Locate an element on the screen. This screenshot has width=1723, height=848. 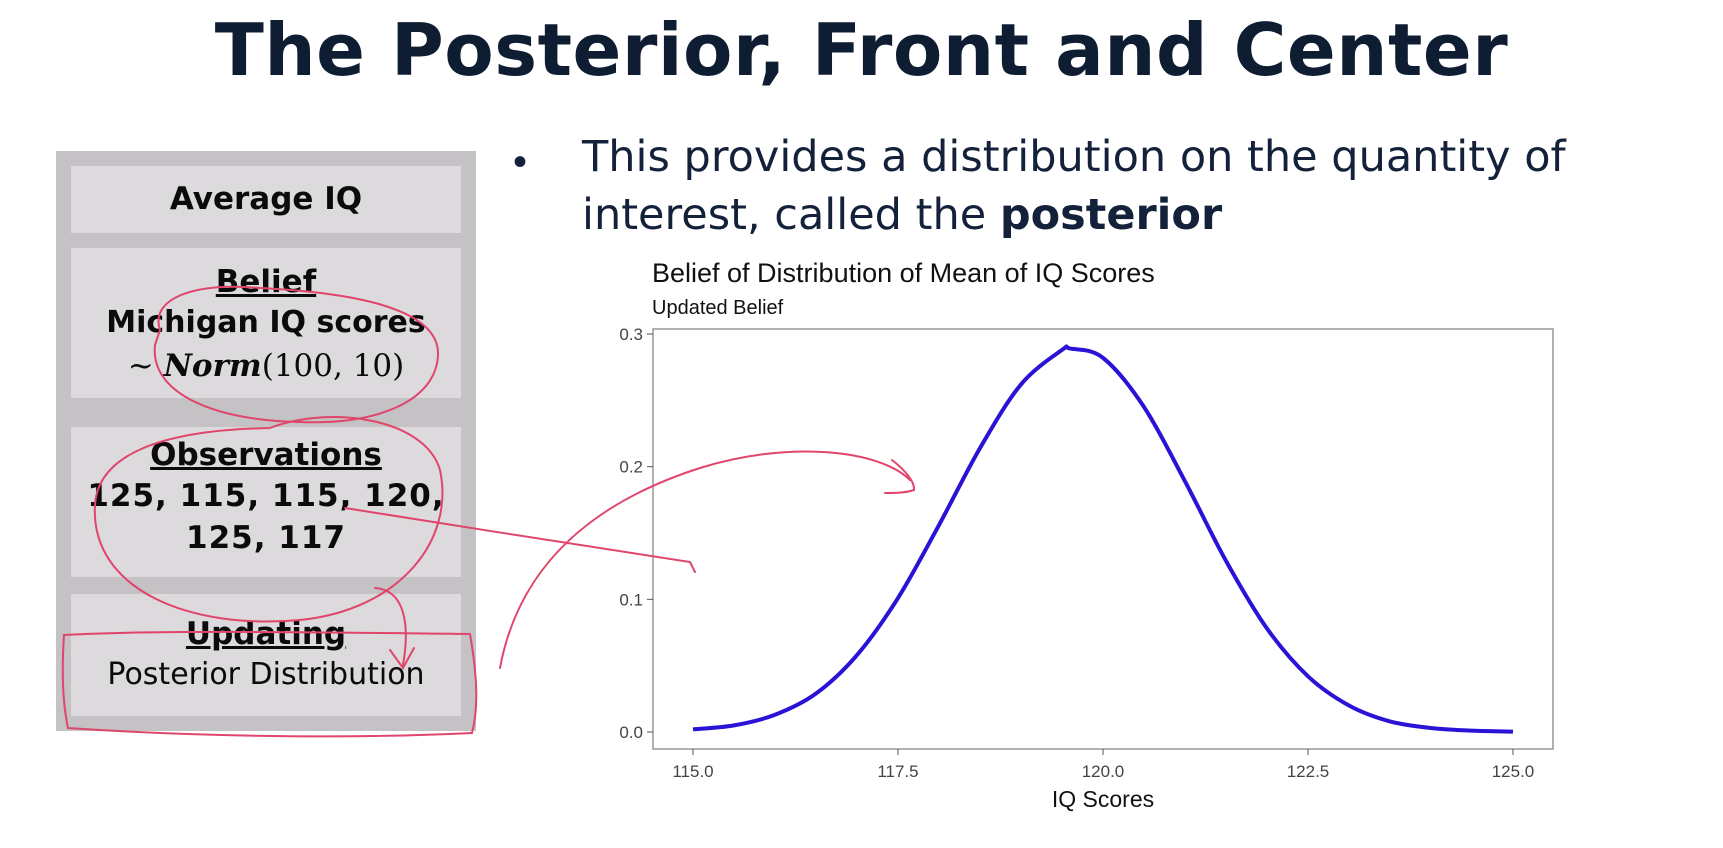
y-tick-label: 0.2 is located at coordinates (631, 467).